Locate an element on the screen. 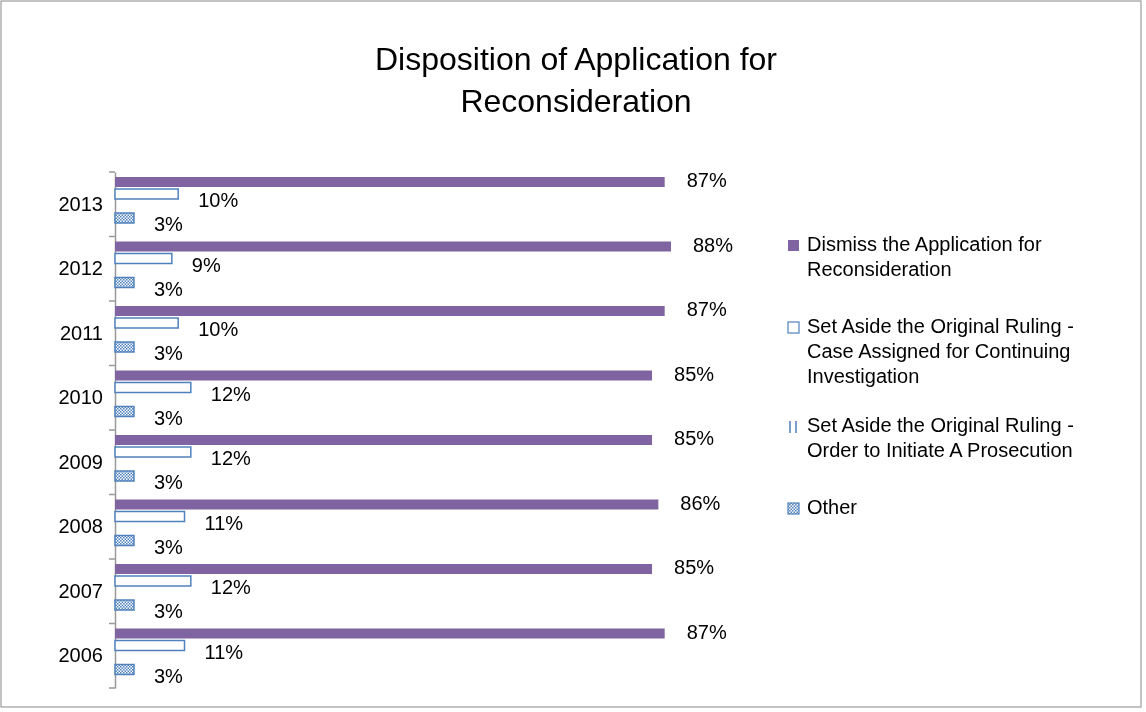  y-tick-label: 2009 is located at coordinates (80, 461).